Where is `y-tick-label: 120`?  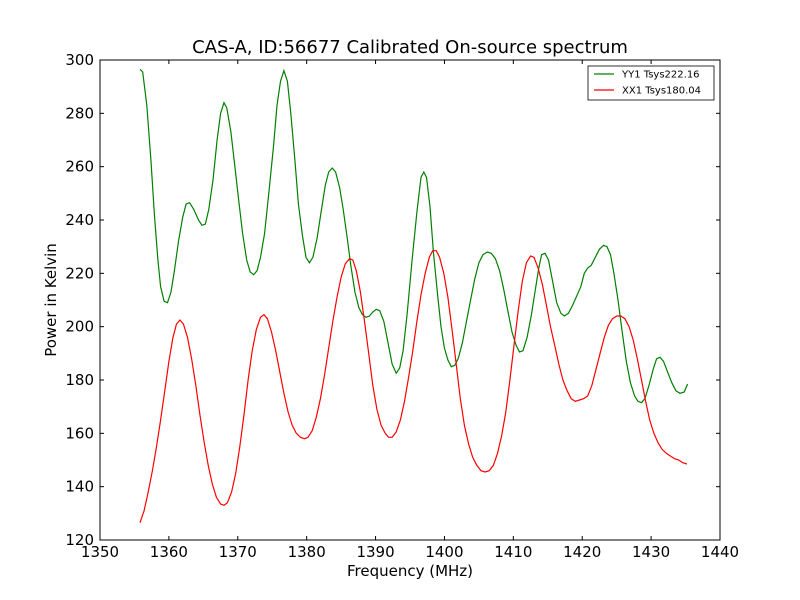
y-tick-label: 120 is located at coordinates (79, 540).